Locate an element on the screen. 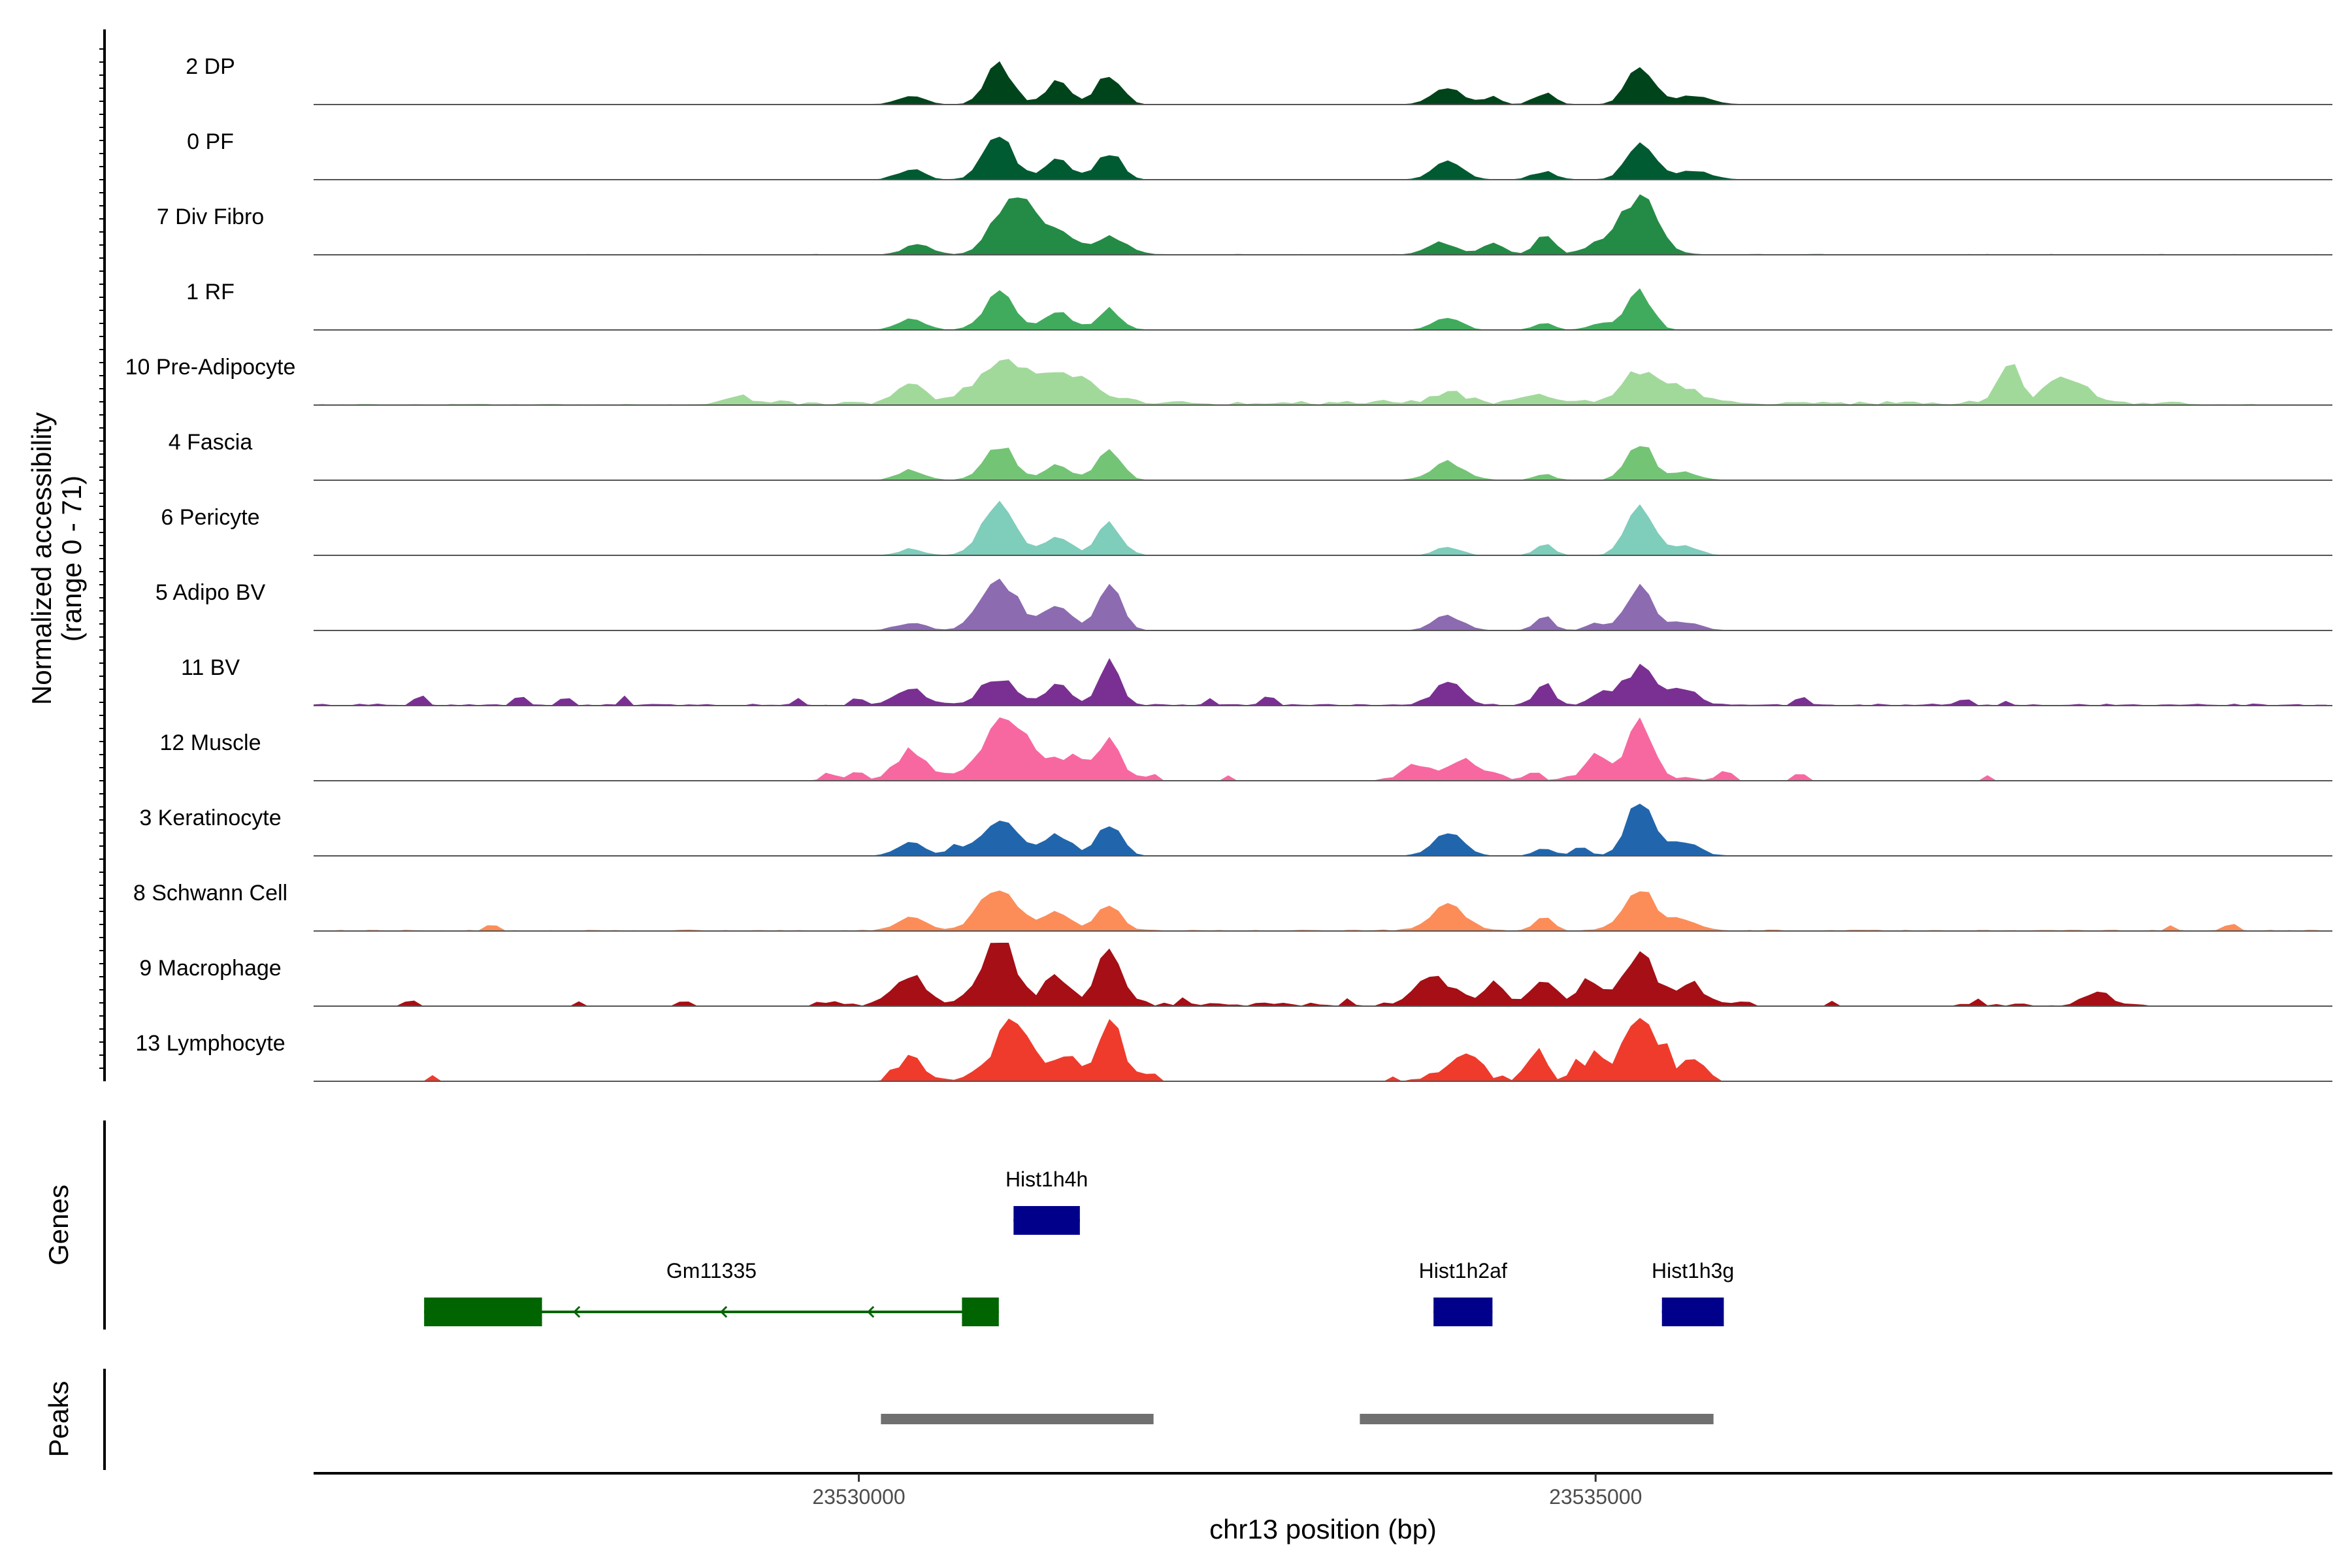 The height and width of the screenshot is (1568, 2352). track-label: 12 Muscle is located at coordinates (210, 742).